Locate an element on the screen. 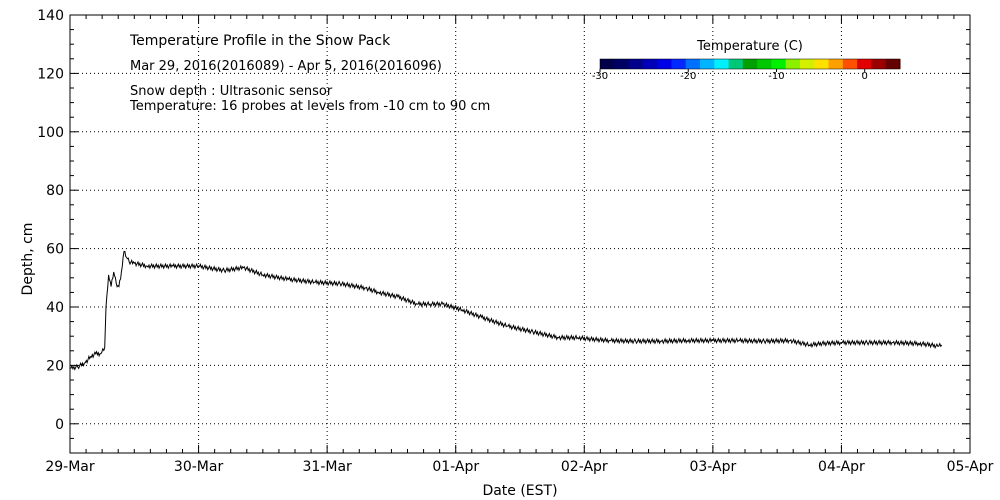 The height and width of the screenshot is (500, 1000). y-tick-label: 40 is located at coordinates (55, 308).